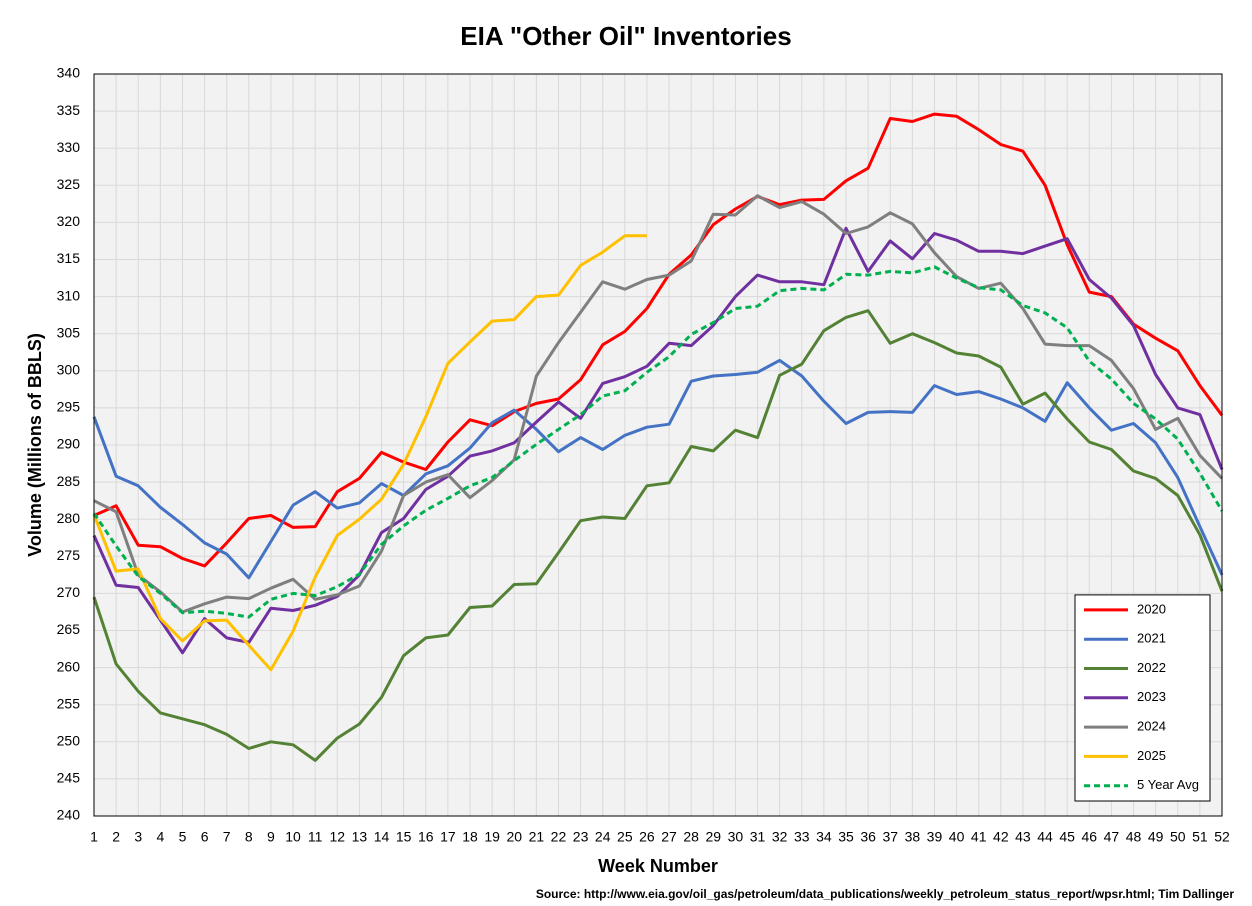 This screenshot has height=906, width=1252. What do you see at coordinates (69, 629) in the screenshot?
I see `y-tick-label: 265` at bounding box center [69, 629].